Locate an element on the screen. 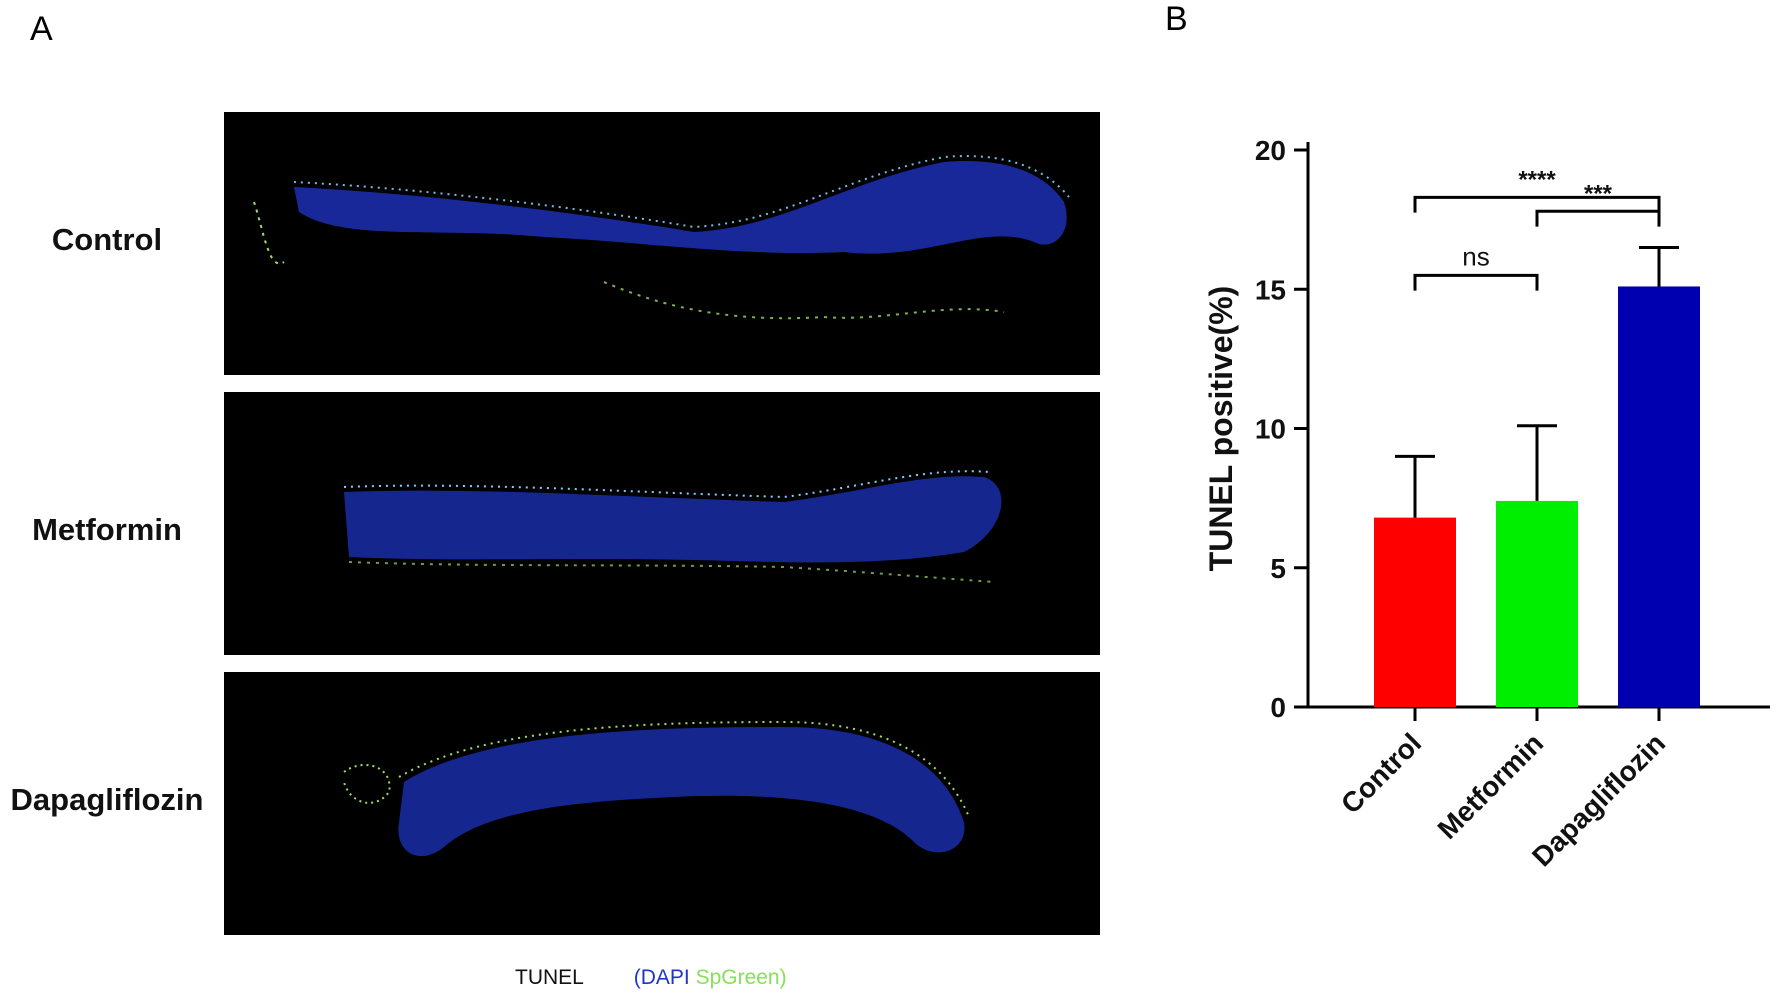 Image resolution: width=1785 pixels, height=997 pixels. bar-dapagliflozin is located at coordinates (1659, 496).